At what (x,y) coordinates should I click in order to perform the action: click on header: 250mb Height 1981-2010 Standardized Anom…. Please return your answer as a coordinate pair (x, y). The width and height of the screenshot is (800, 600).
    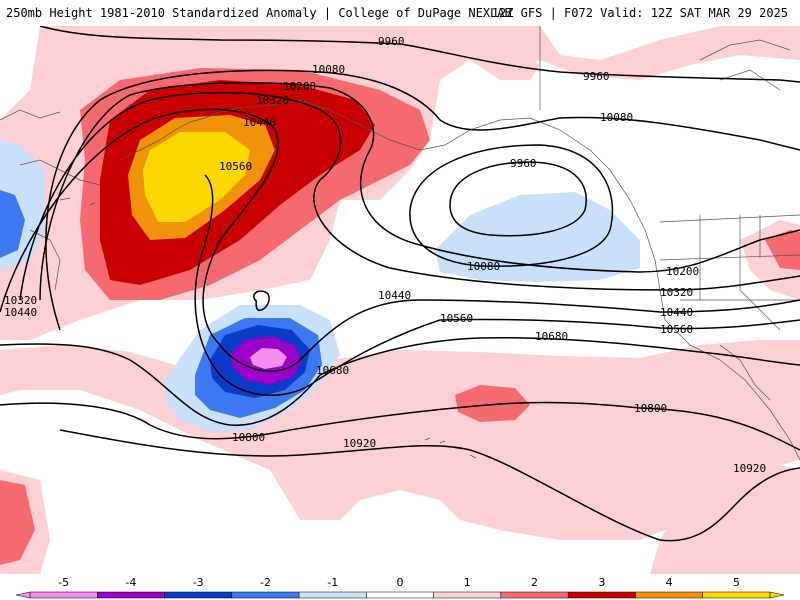
    Looking at the image, I should click on (400, 13).